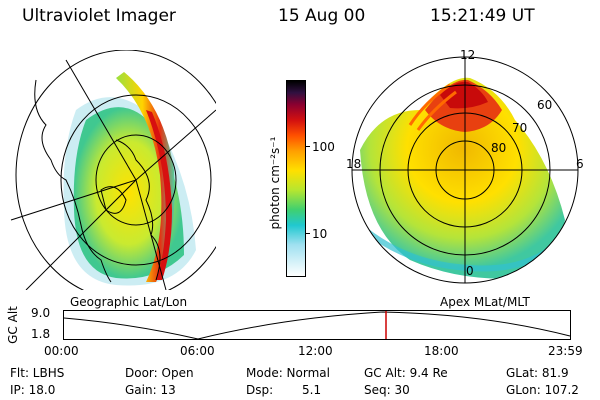  I want to click on info-filter: Flt: LBHS, so click(37, 373).